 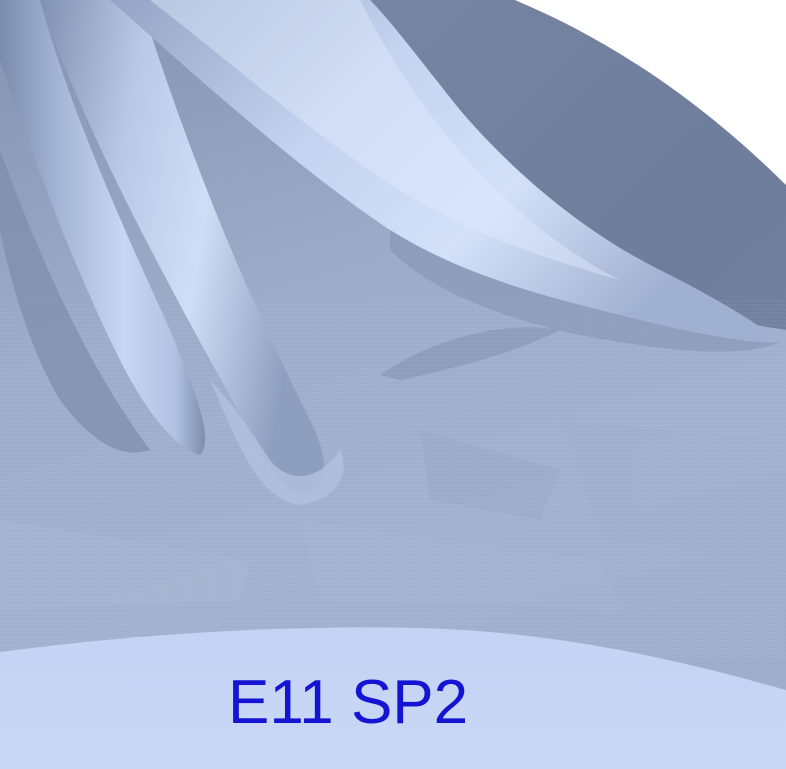 I want to click on caption-label: E11 SP2, so click(x=348, y=702).